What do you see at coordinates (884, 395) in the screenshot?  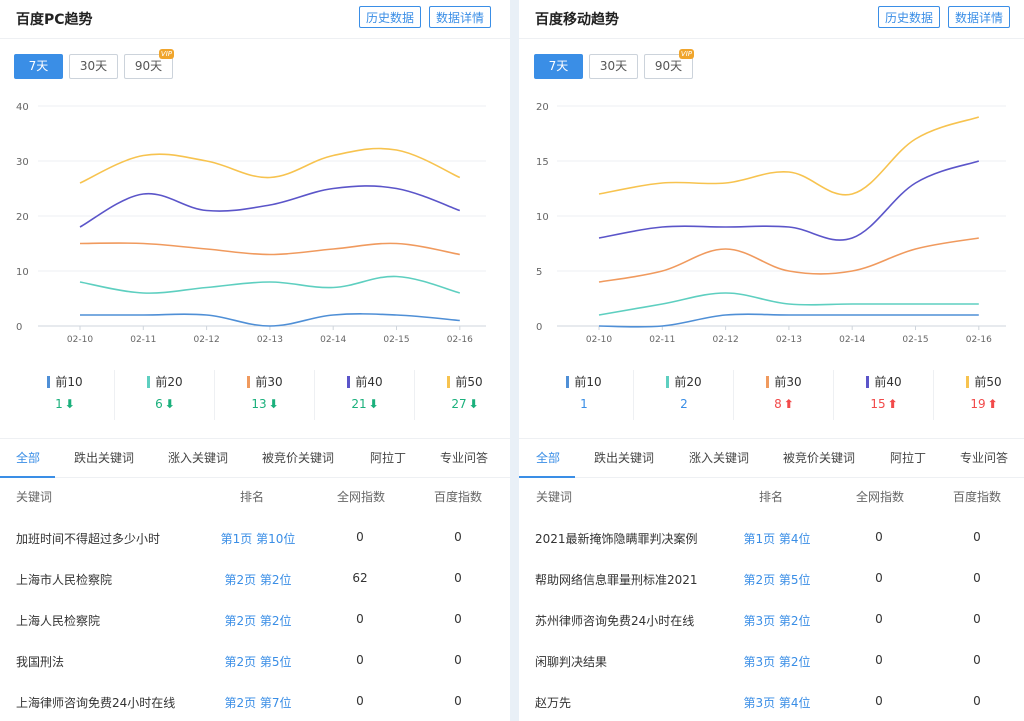 I see `stat-item: 前40 15 ⬆` at bounding box center [884, 395].